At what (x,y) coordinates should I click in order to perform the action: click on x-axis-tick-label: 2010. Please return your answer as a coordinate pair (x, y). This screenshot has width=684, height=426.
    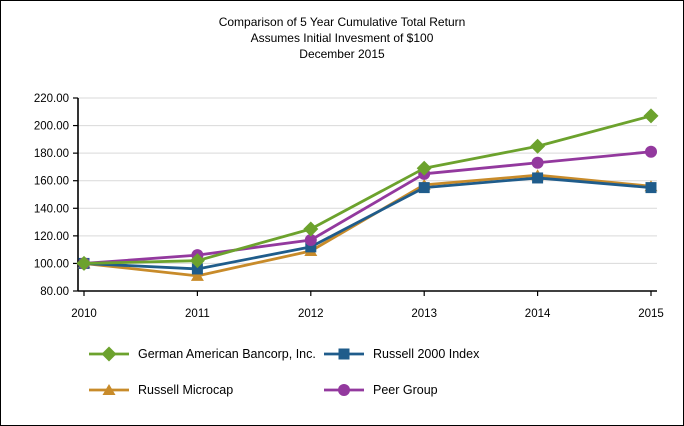
    Looking at the image, I should click on (84, 314).